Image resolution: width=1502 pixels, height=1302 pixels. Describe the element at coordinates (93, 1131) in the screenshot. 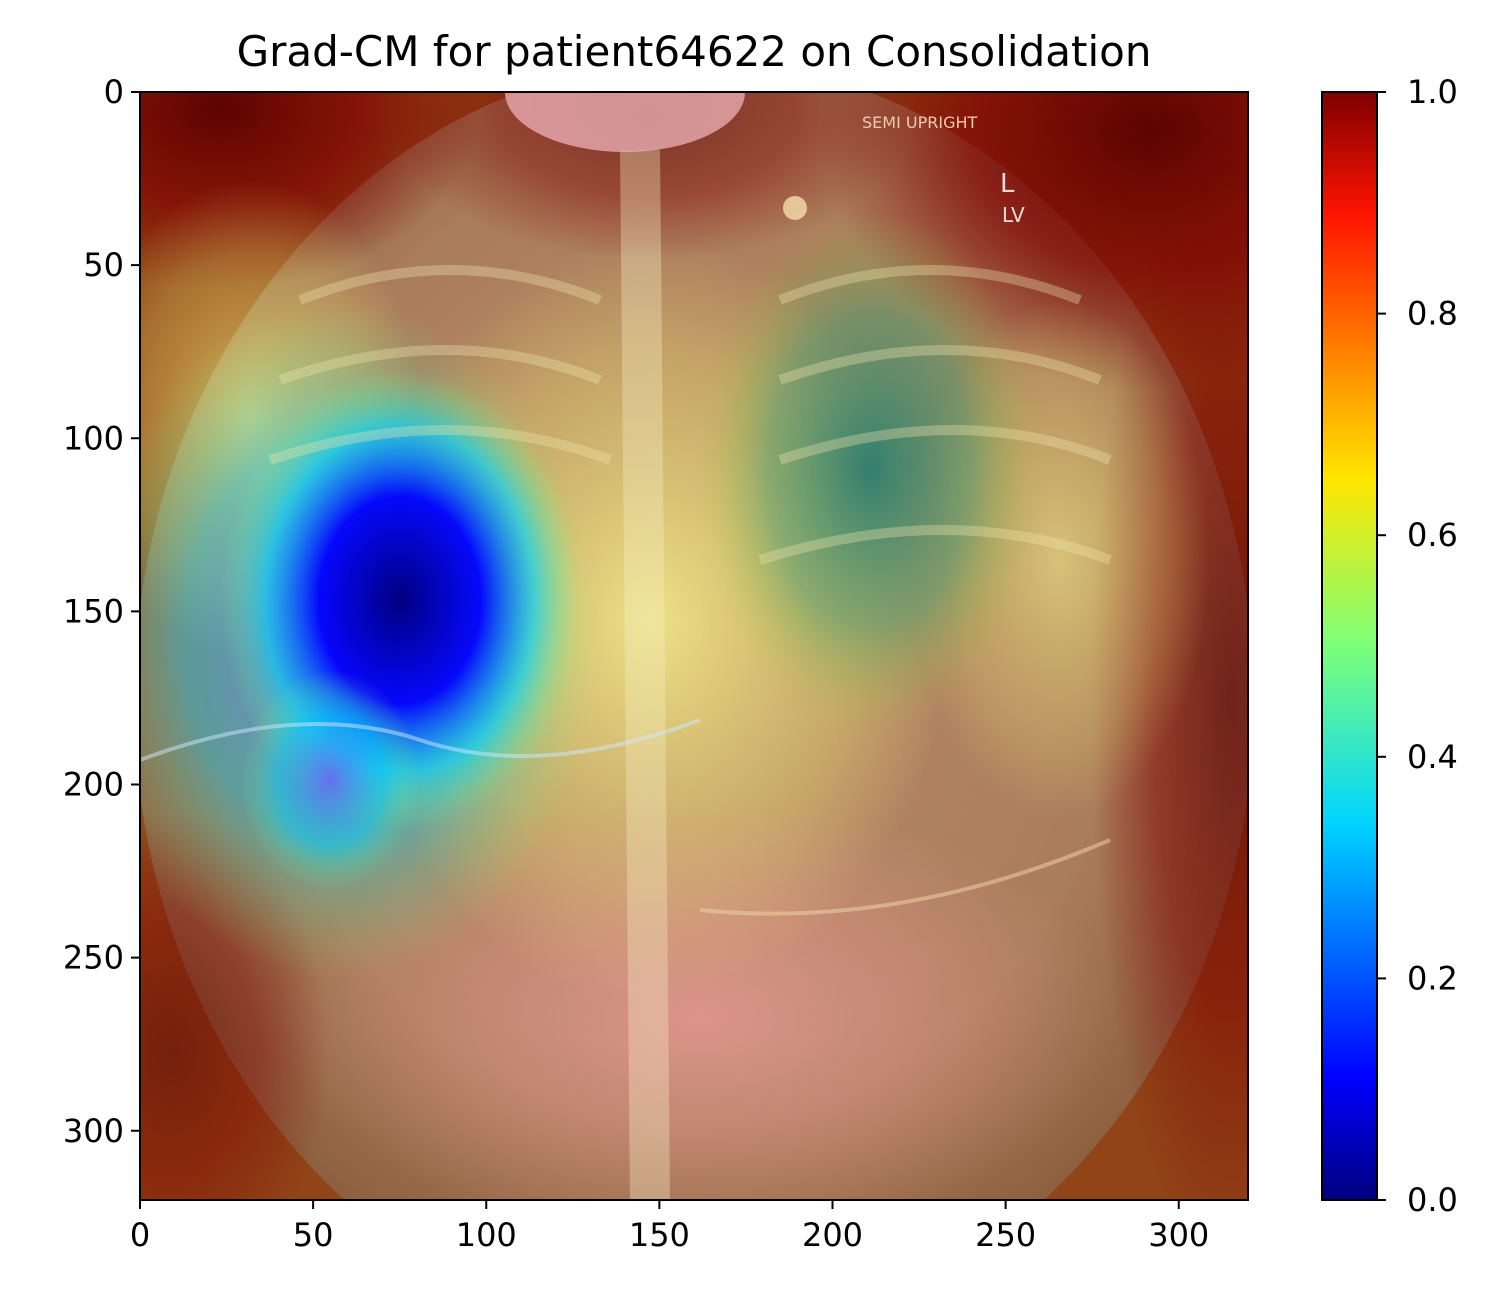

I see `y-tick-label: 300` at that location.